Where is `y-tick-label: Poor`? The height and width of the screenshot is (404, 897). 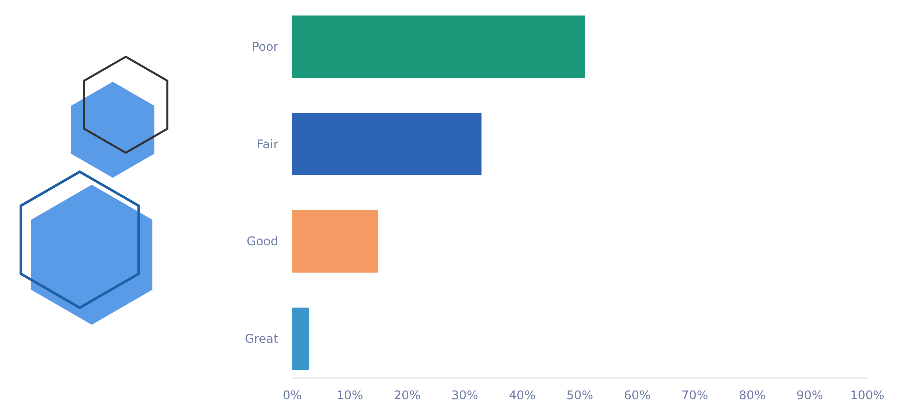
y-tick-label: Poor is located at coordinates (265, 47).